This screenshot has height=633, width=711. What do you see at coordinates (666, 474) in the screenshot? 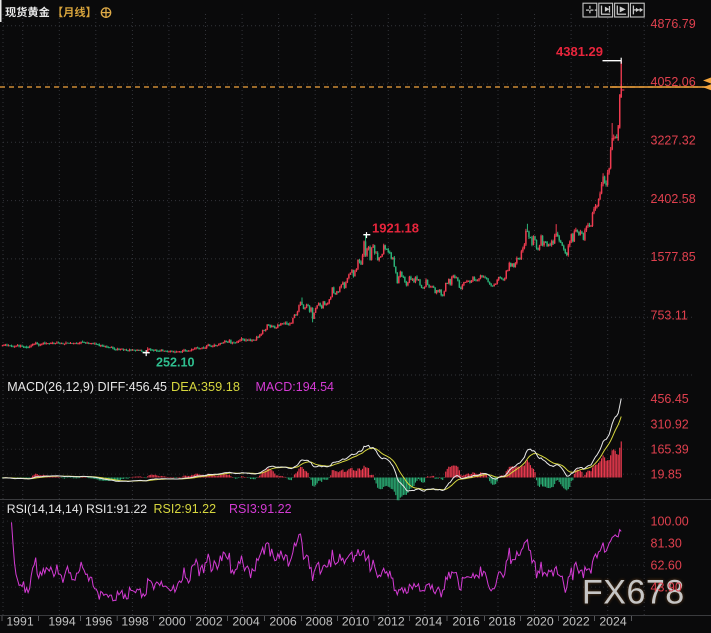
I see `svg-text: 19.85` at bounding box center [666, 474].